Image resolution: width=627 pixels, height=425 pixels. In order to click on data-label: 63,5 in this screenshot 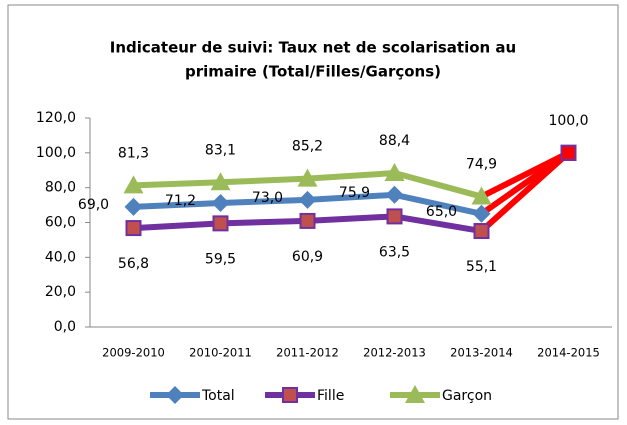, I will do `click(394, 252)`.